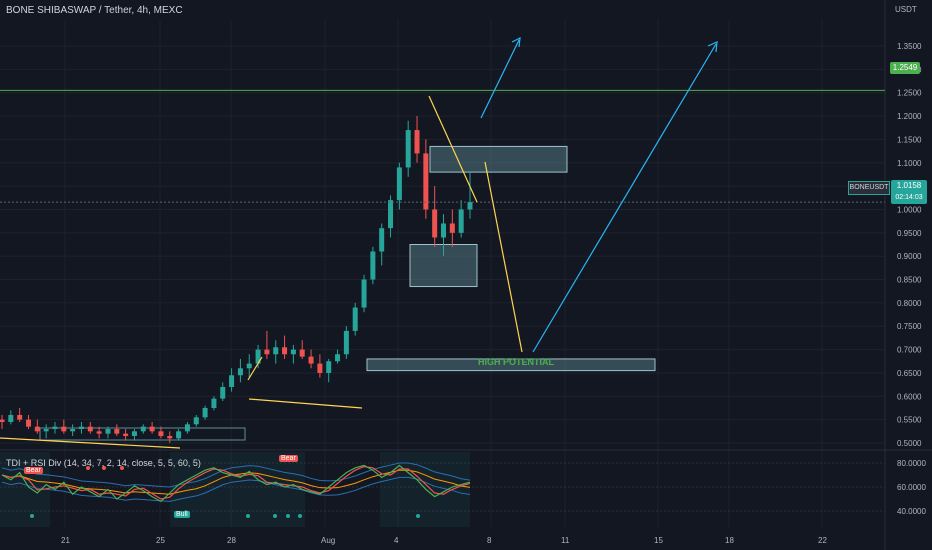 The width and height of the screenshot is (932, 550). What do you see at coordinates (90, 443) in the screenshot?
I see `support-trendline` at bounding box center [90, 443].